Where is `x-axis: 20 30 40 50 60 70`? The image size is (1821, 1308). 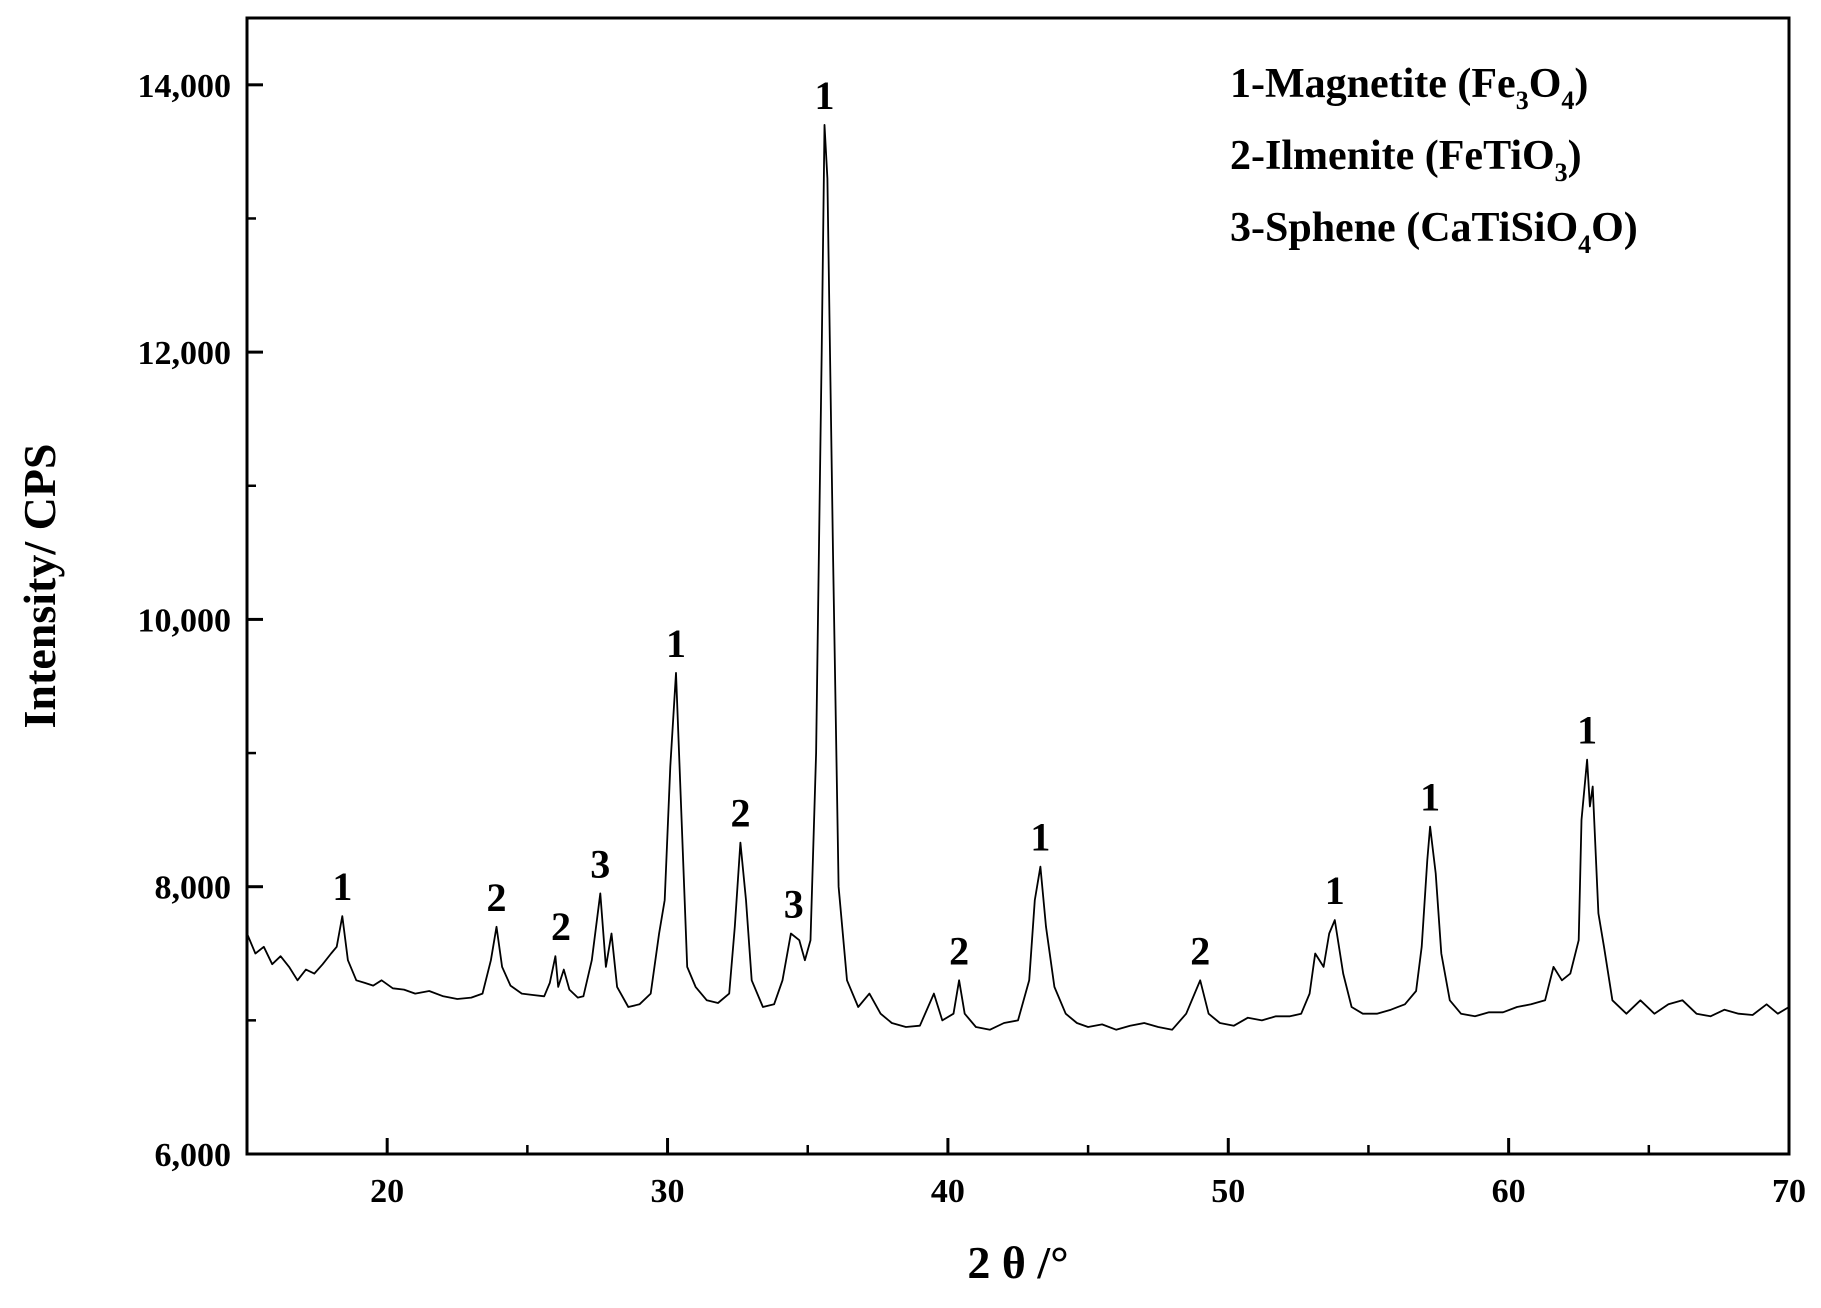
x-axis: 20 30 40 50 60 70 is located at coordinates (1025, 1174).